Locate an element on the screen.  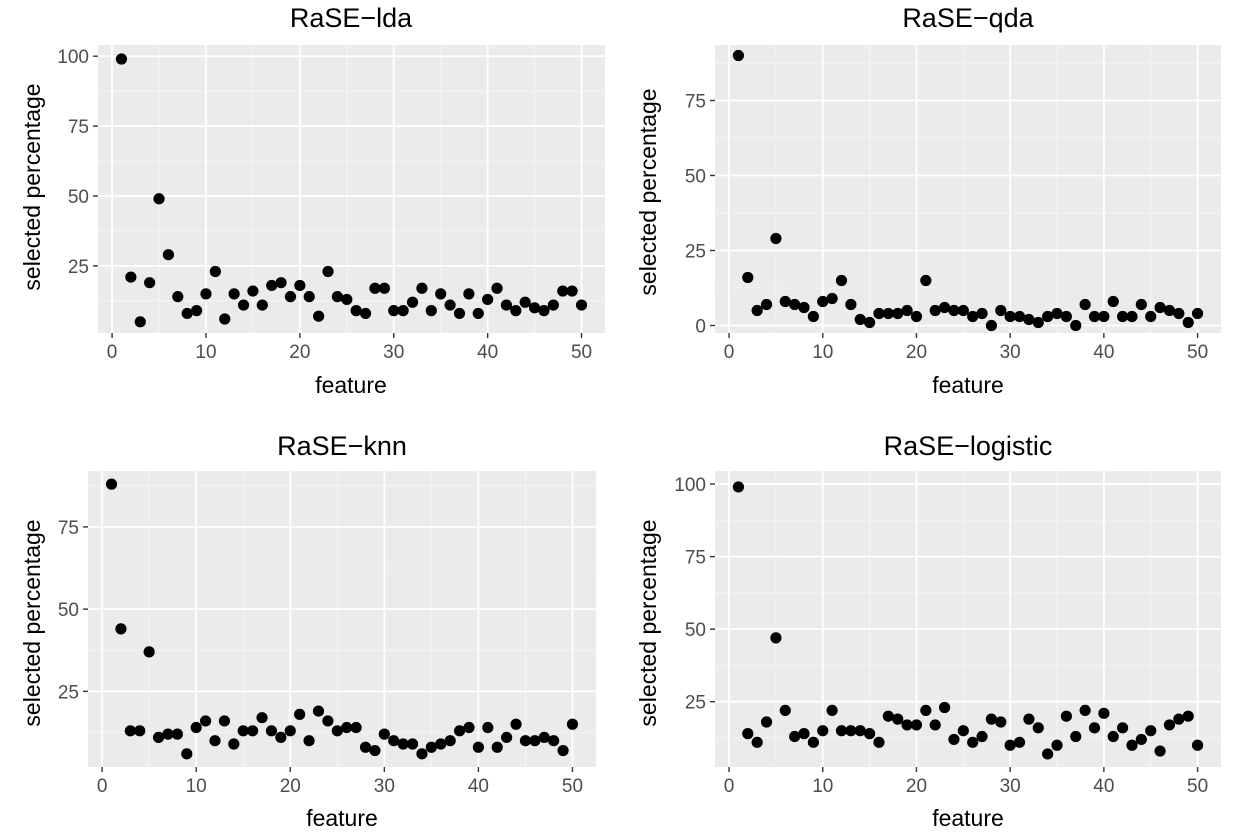
y-tick-label: 75 is located at coordinates (695, 558).